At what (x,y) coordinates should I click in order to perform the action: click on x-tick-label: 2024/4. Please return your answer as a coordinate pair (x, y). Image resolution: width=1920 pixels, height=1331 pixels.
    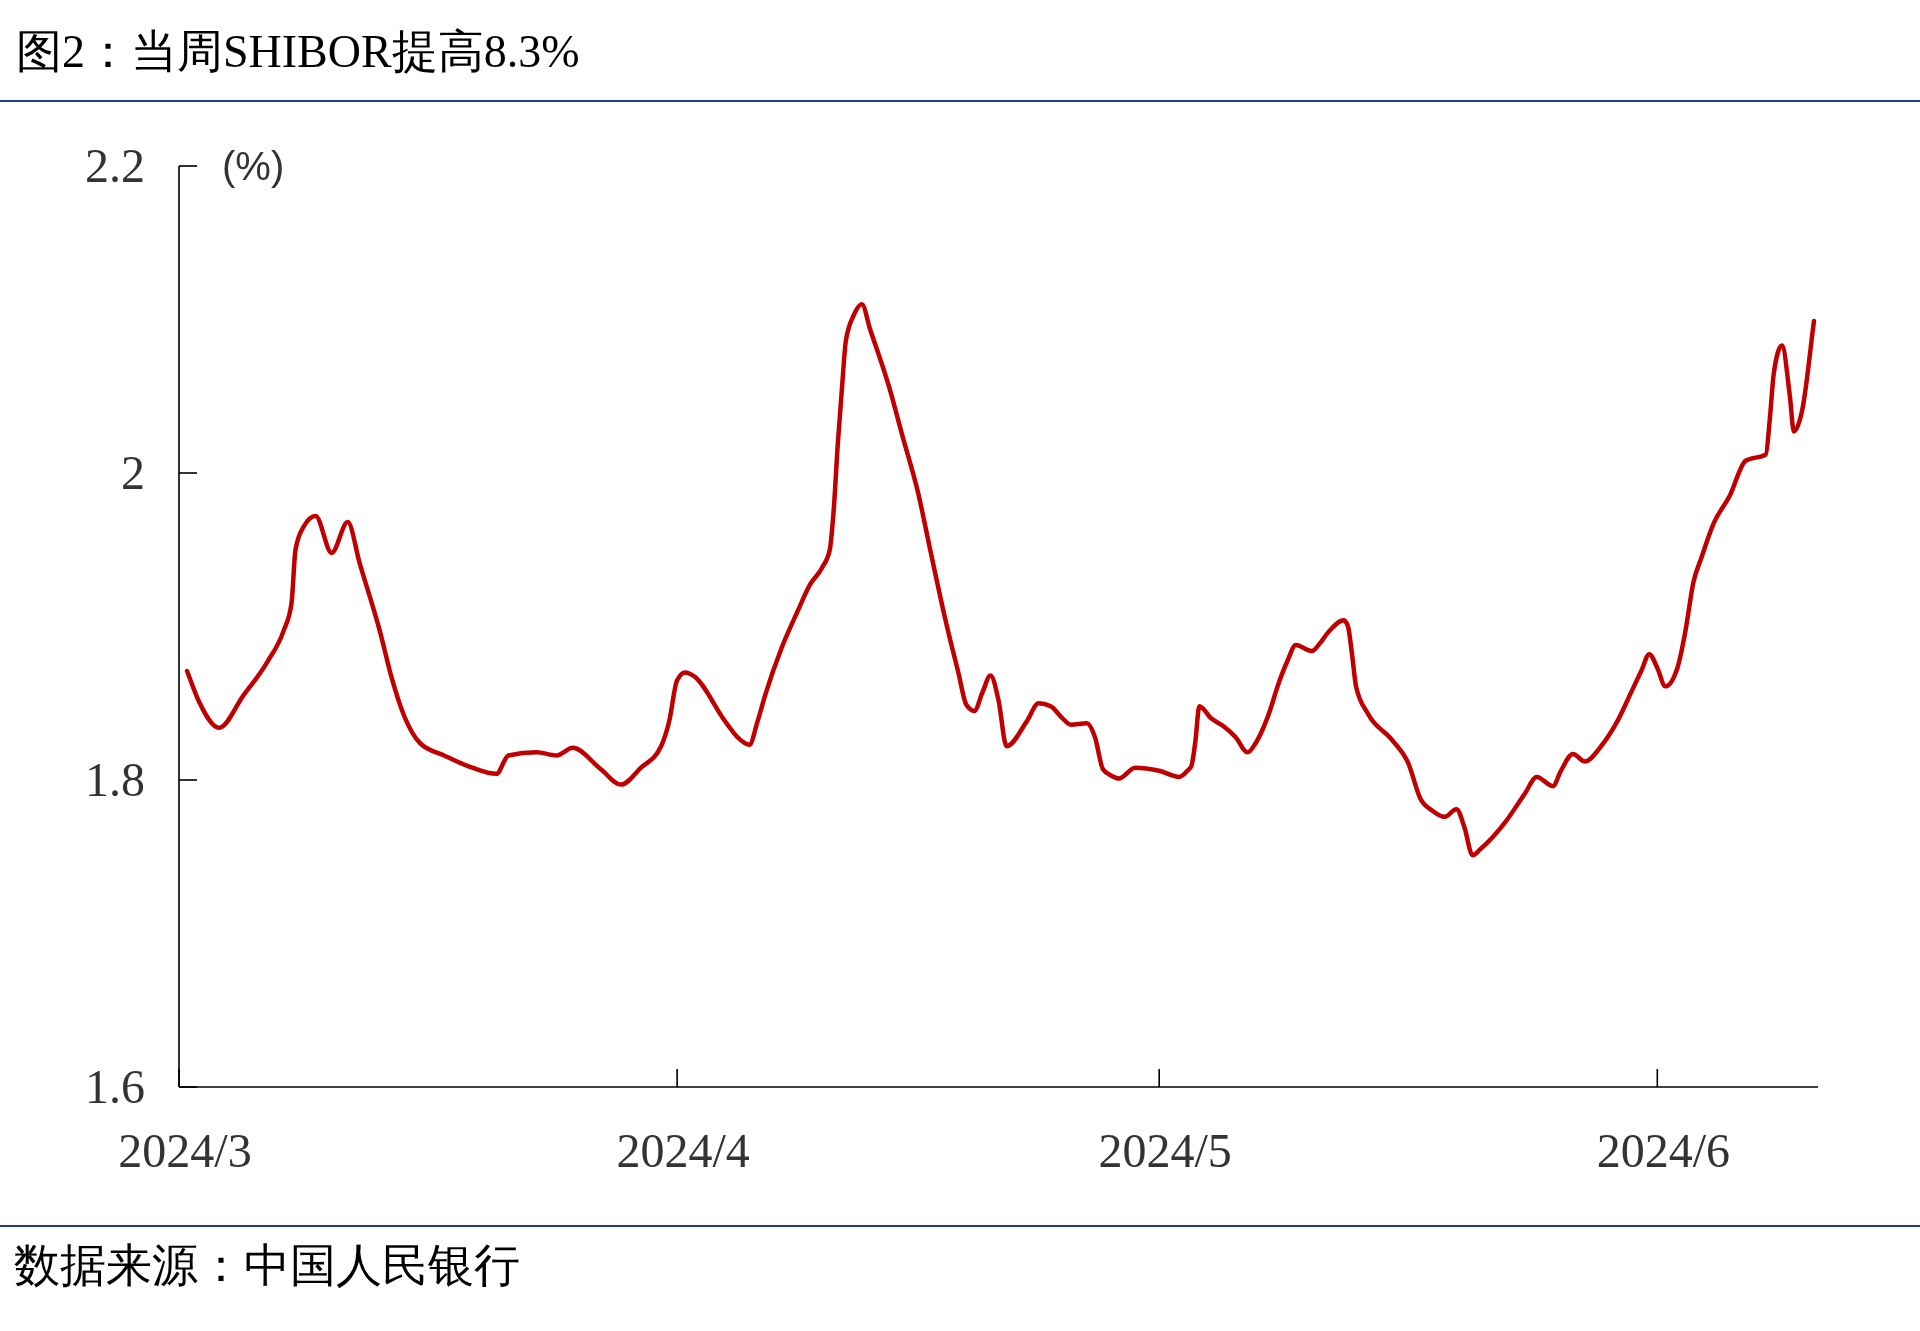
    Looking at the image, I should click on (683, 1150).